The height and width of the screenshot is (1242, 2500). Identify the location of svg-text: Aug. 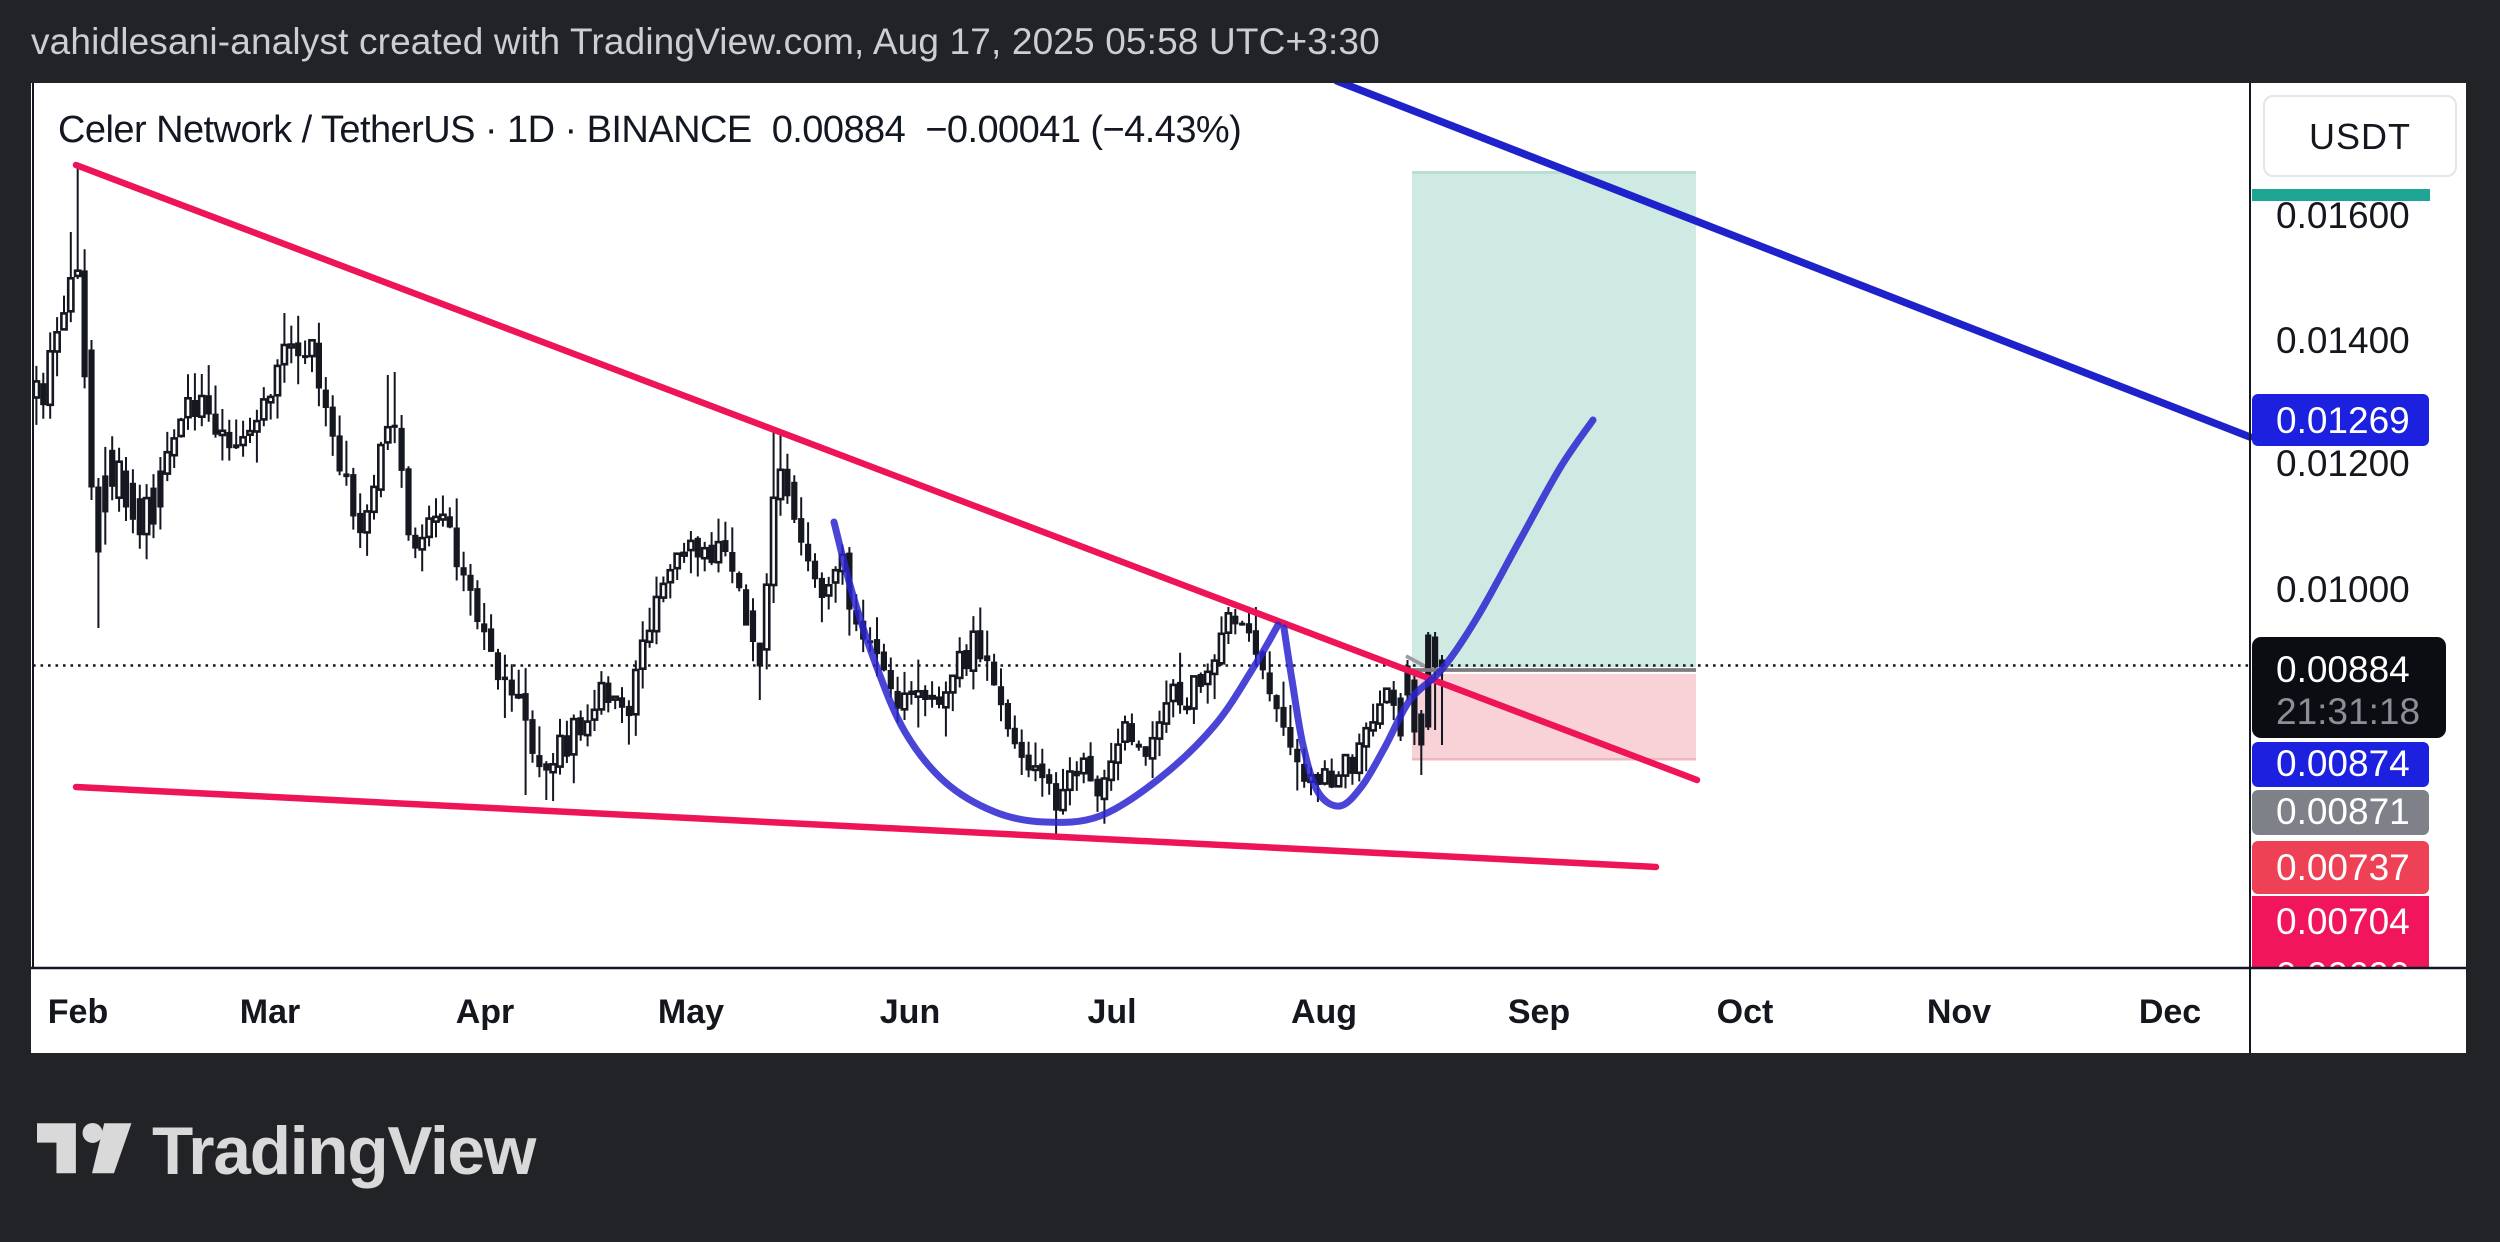
(1324, 1012).